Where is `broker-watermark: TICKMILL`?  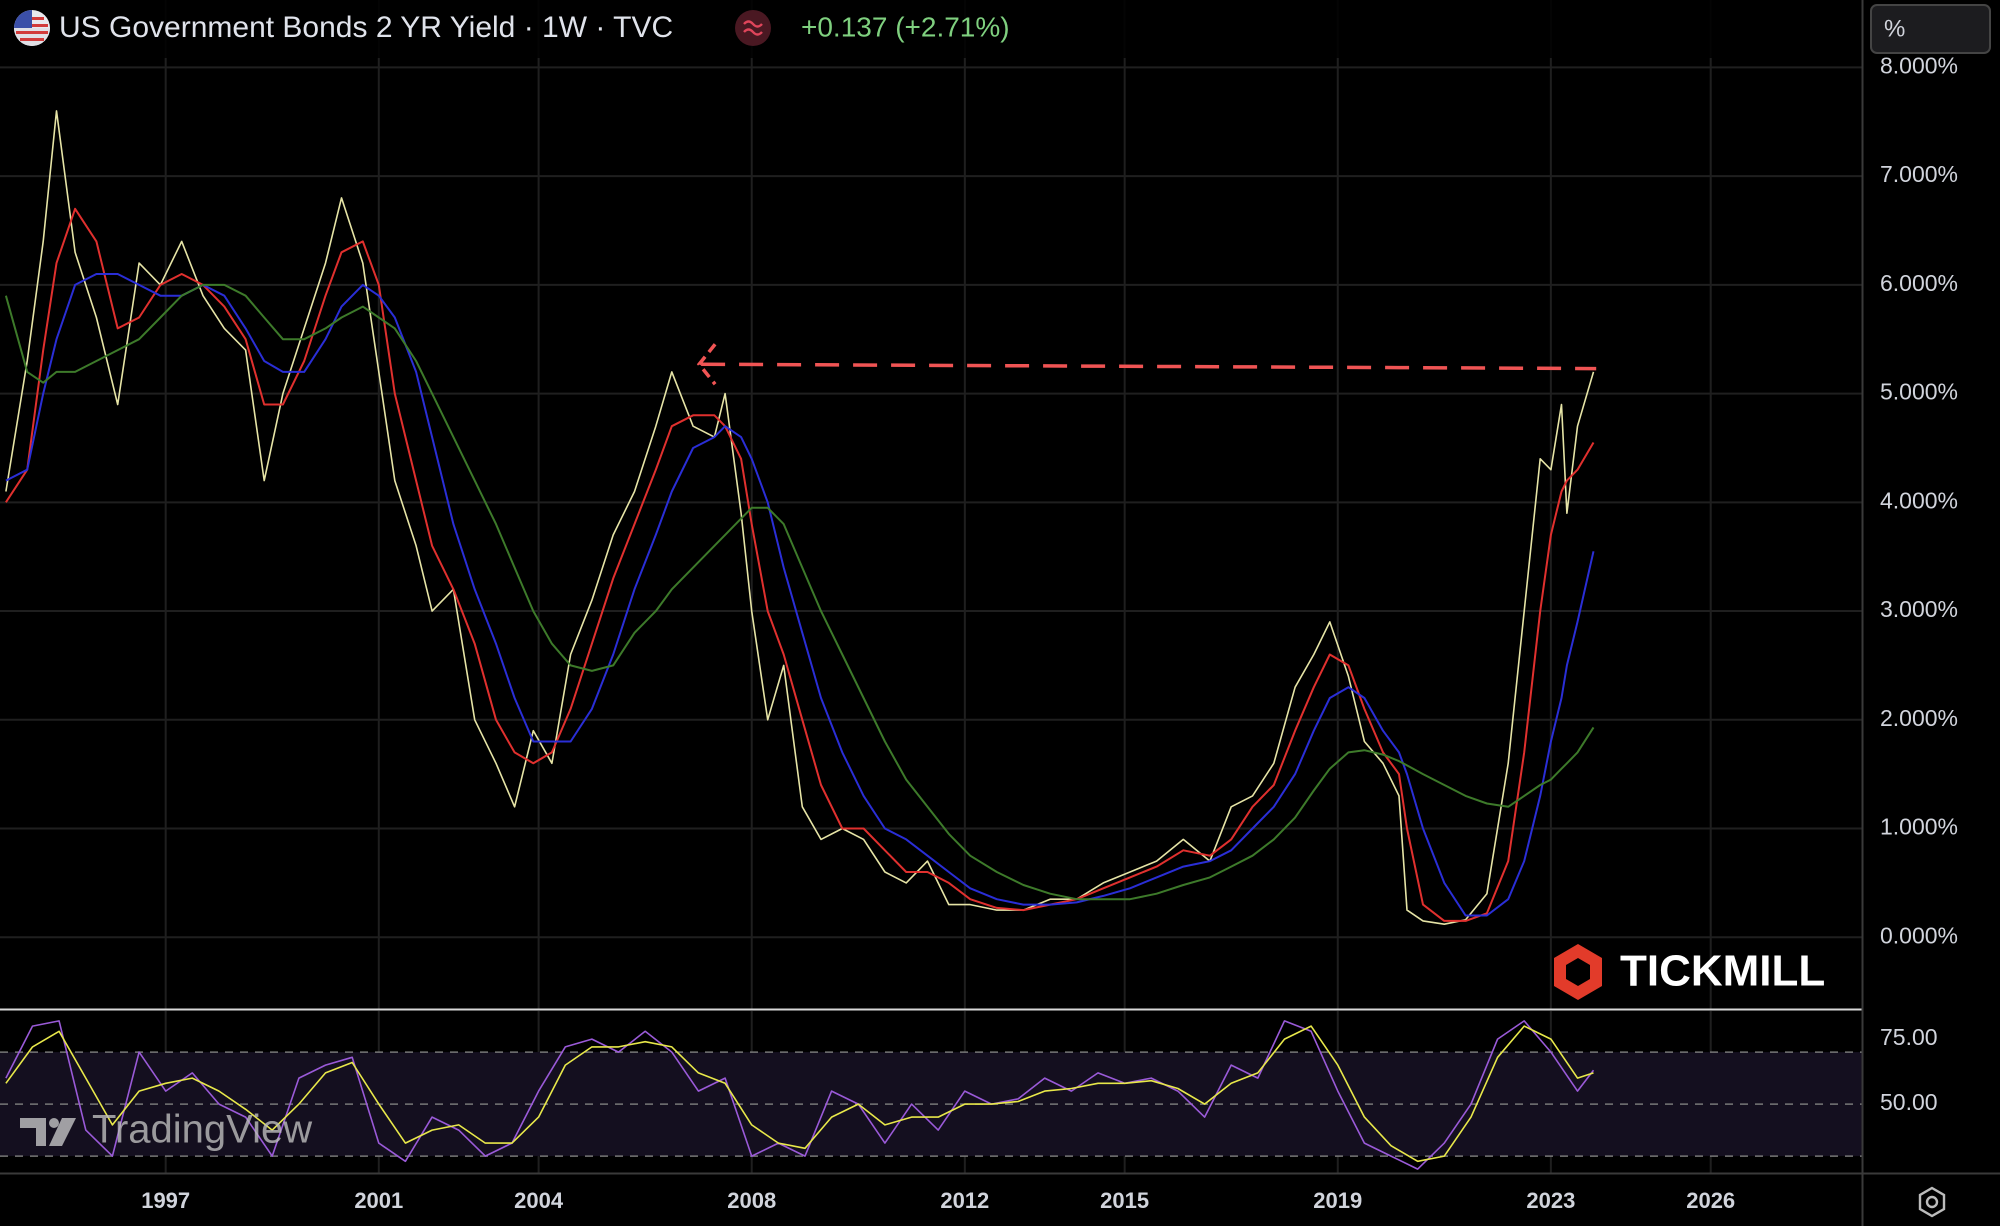 broker-watermark: TICKMILL is located at coordinates (1722, 971).